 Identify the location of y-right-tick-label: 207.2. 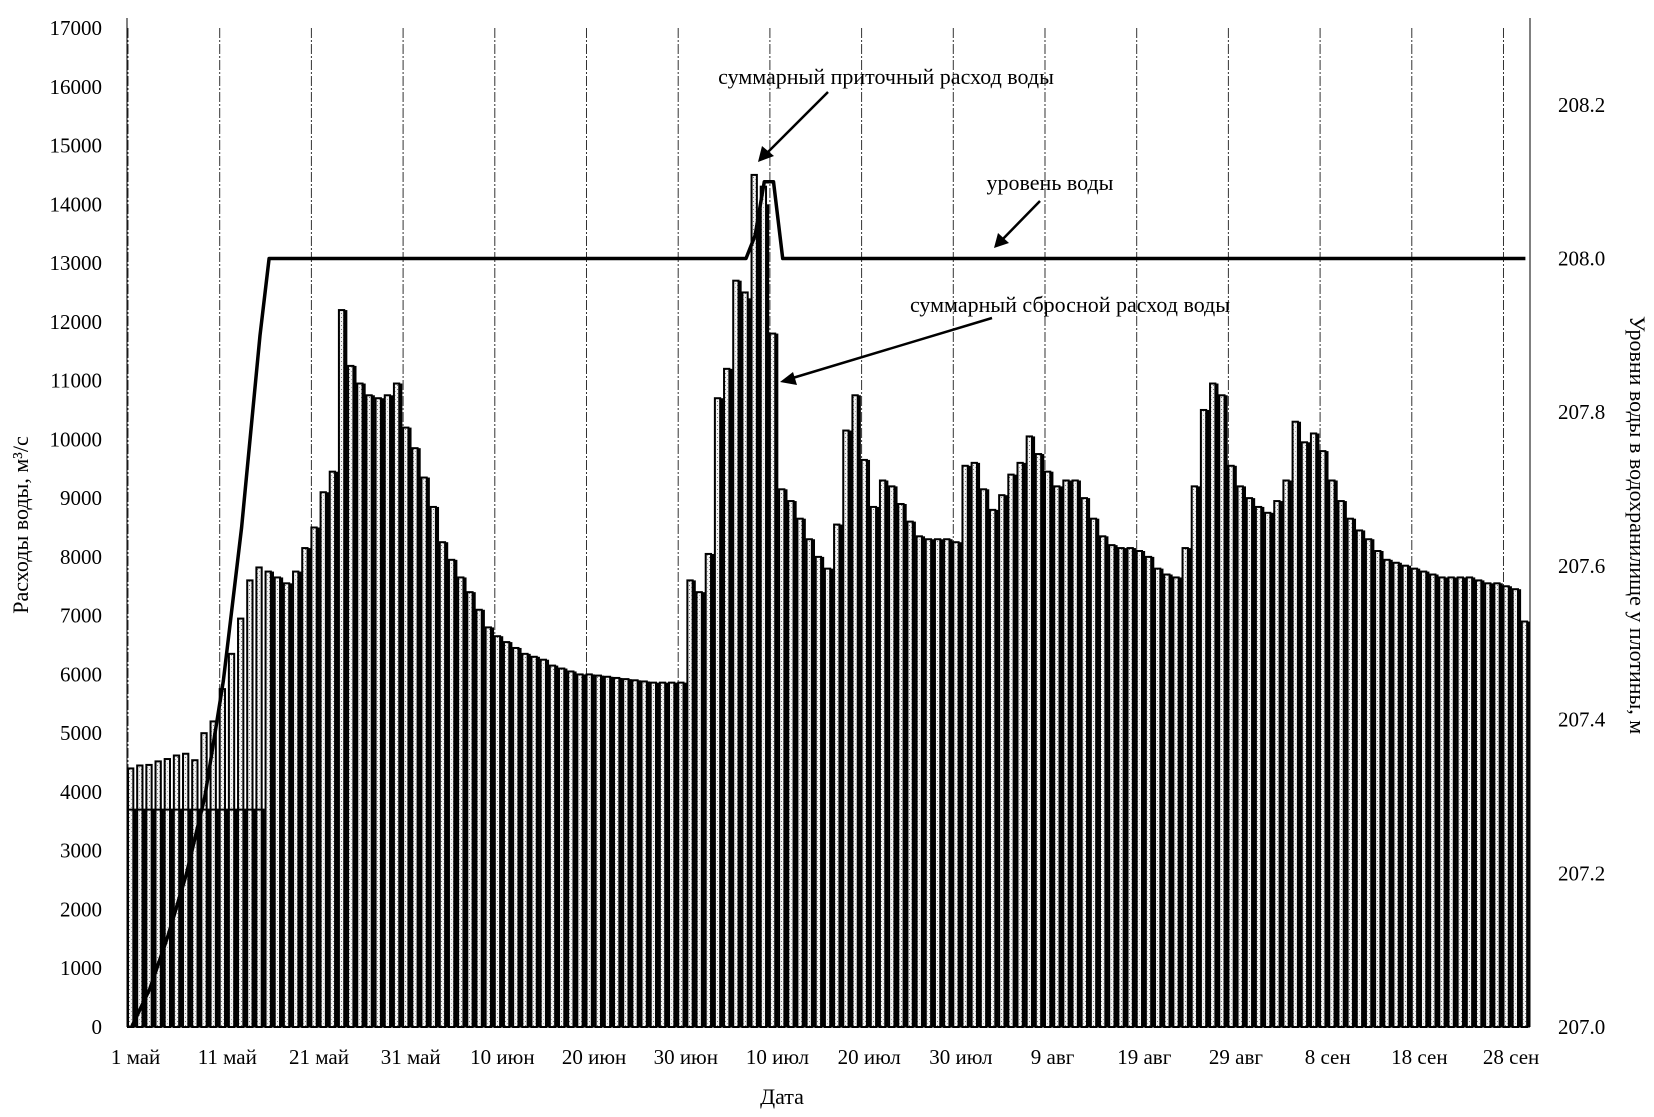
(1581, 873).